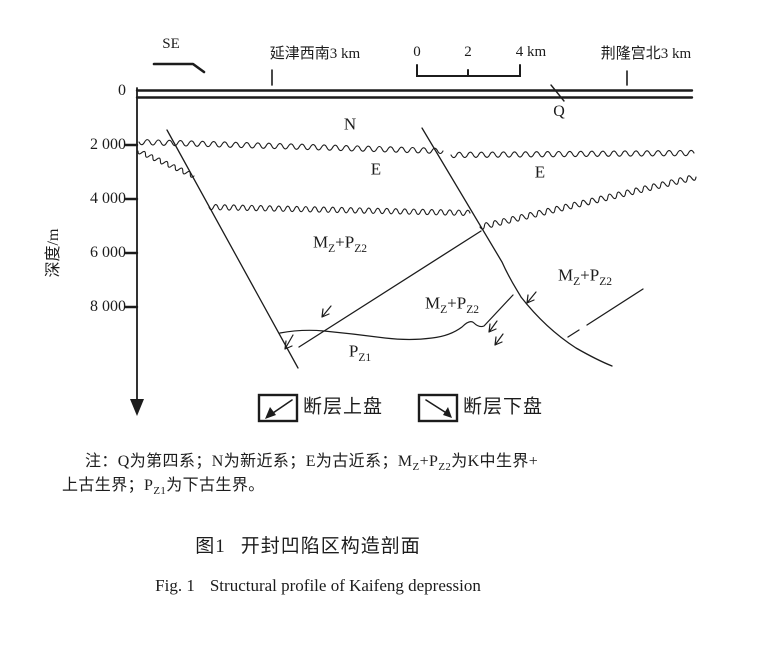 This screenshot has height=646, width=781. I want to click on stratum-label-e-left: E, so click(376, 169).